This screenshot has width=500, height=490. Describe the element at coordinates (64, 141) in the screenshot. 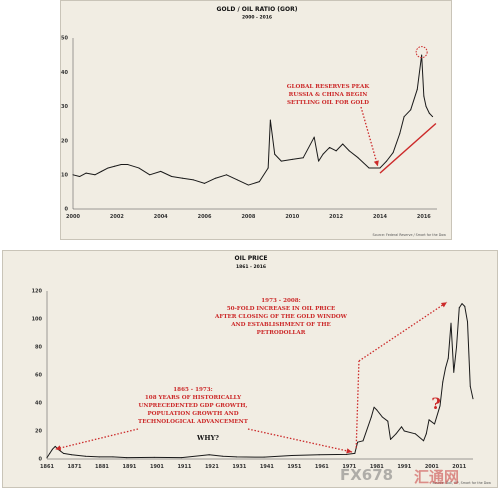

I see `y-tick-label: 20` at that location.